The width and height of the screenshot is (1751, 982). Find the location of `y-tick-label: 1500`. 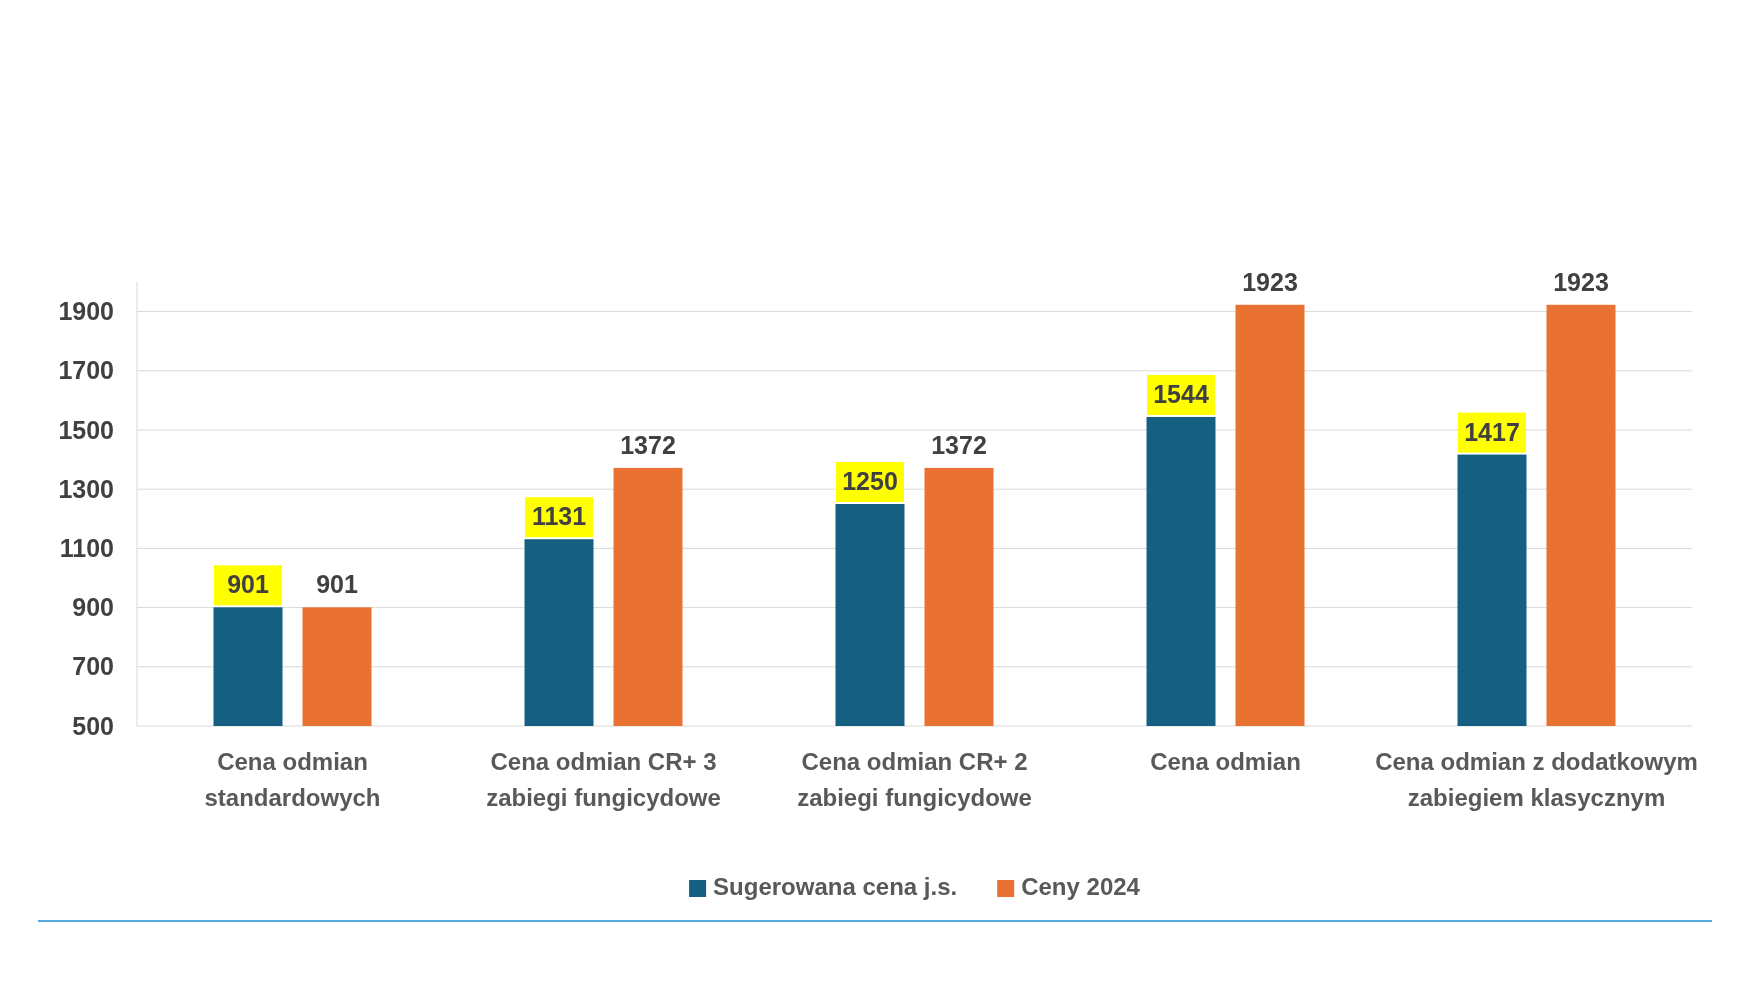

y-tick-label: 1500 is located at coordinates (86, 429).